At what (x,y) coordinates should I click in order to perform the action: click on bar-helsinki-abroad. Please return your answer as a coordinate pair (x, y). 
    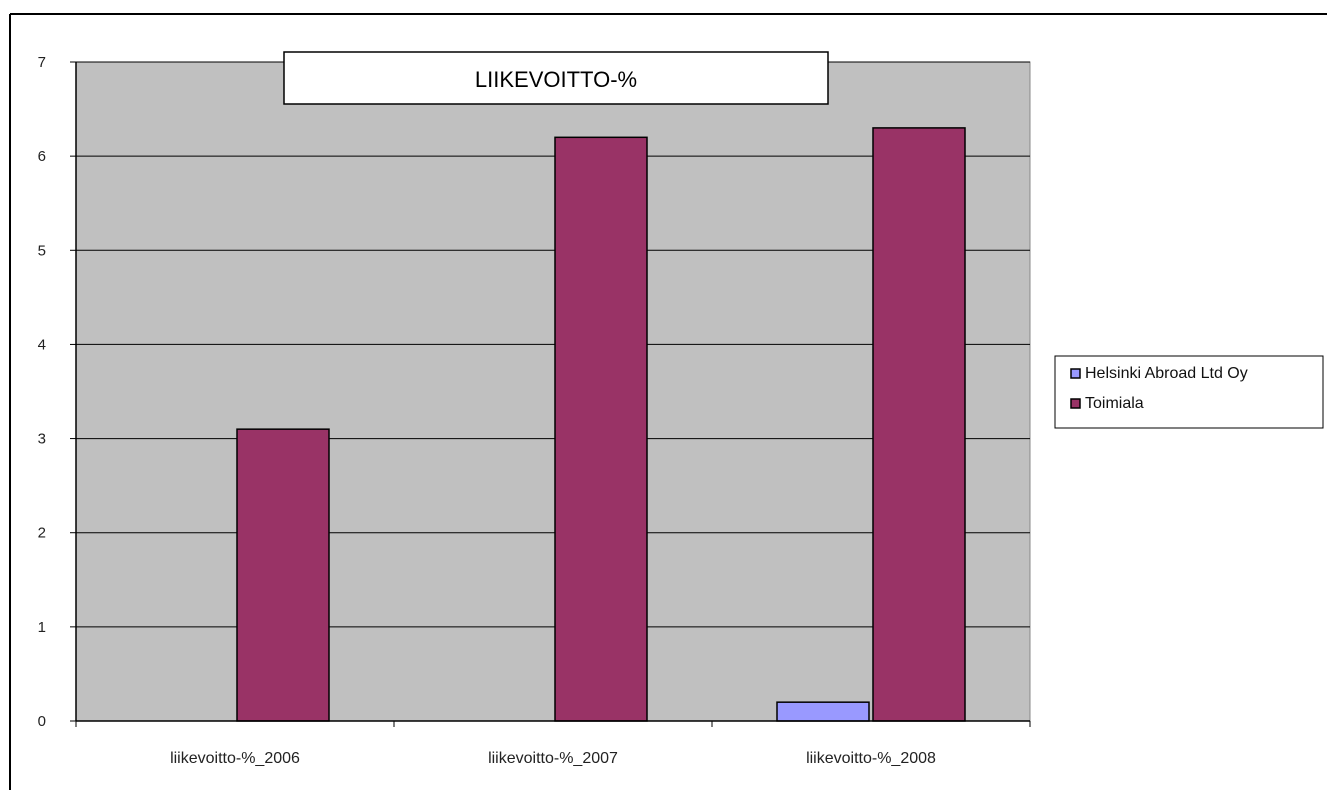
    Looking at the image, I should click on (823, 711).